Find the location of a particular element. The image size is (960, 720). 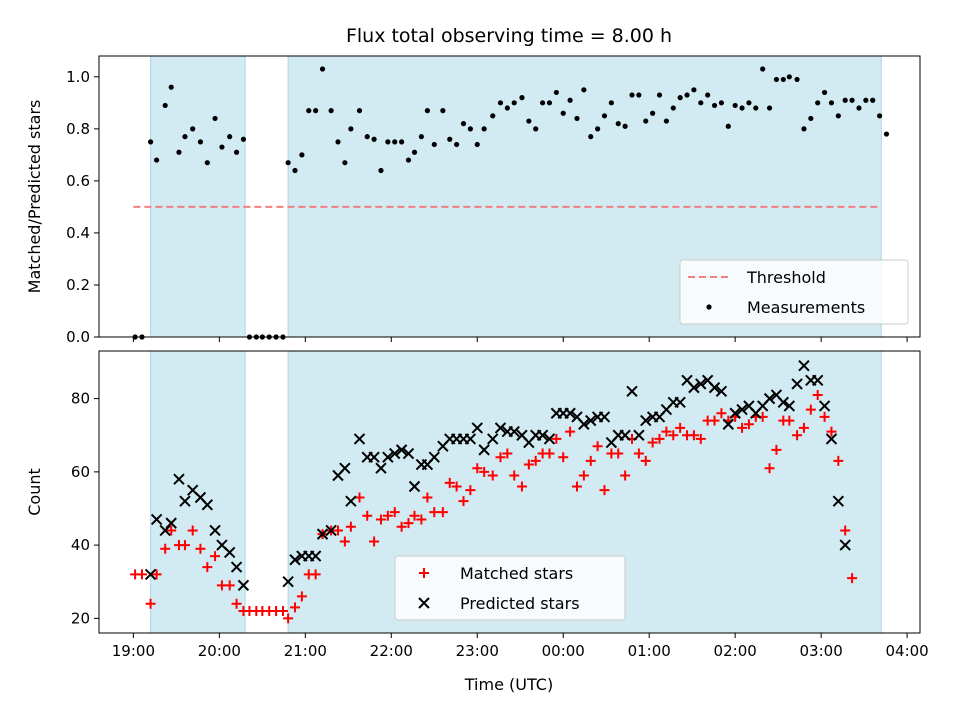

legend: Matched stars Predicted stars is located at coordinates (510, 588).